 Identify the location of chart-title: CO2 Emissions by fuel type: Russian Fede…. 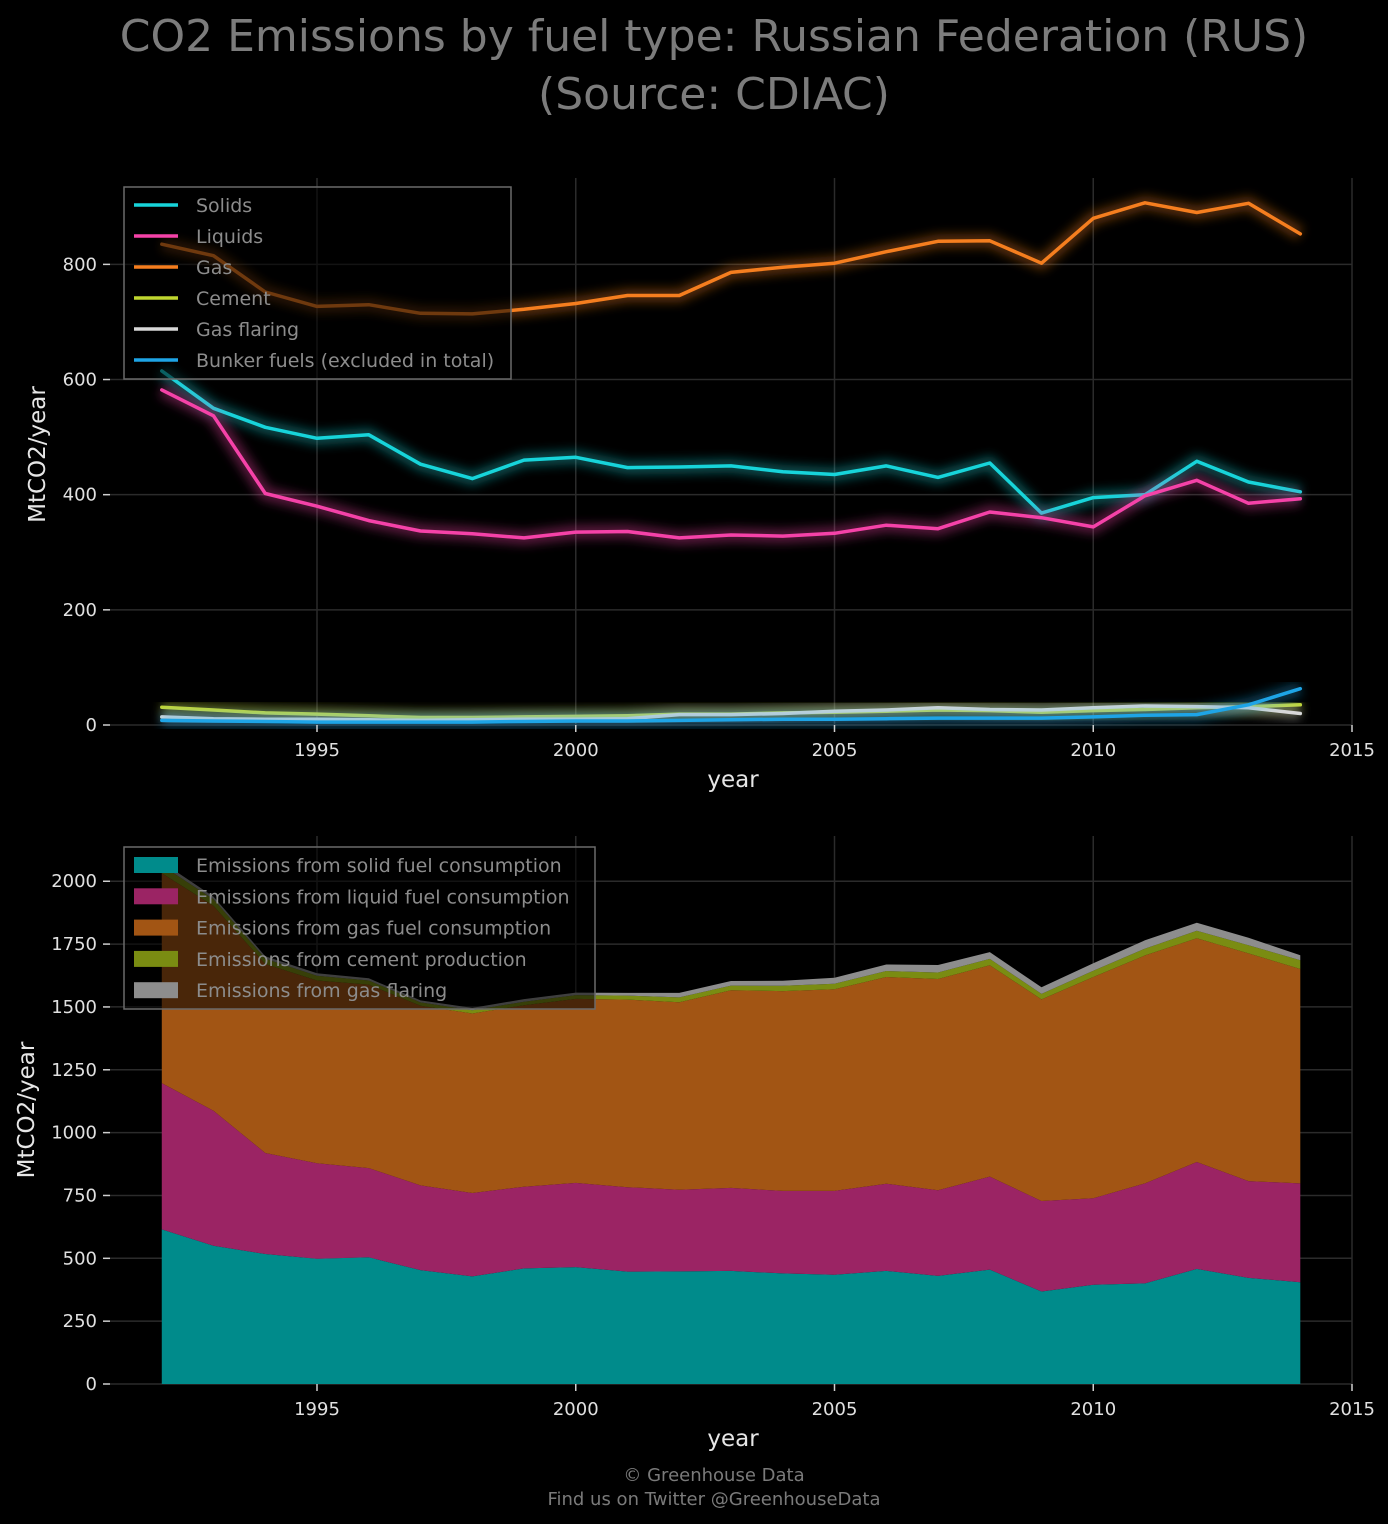
(694, 66).